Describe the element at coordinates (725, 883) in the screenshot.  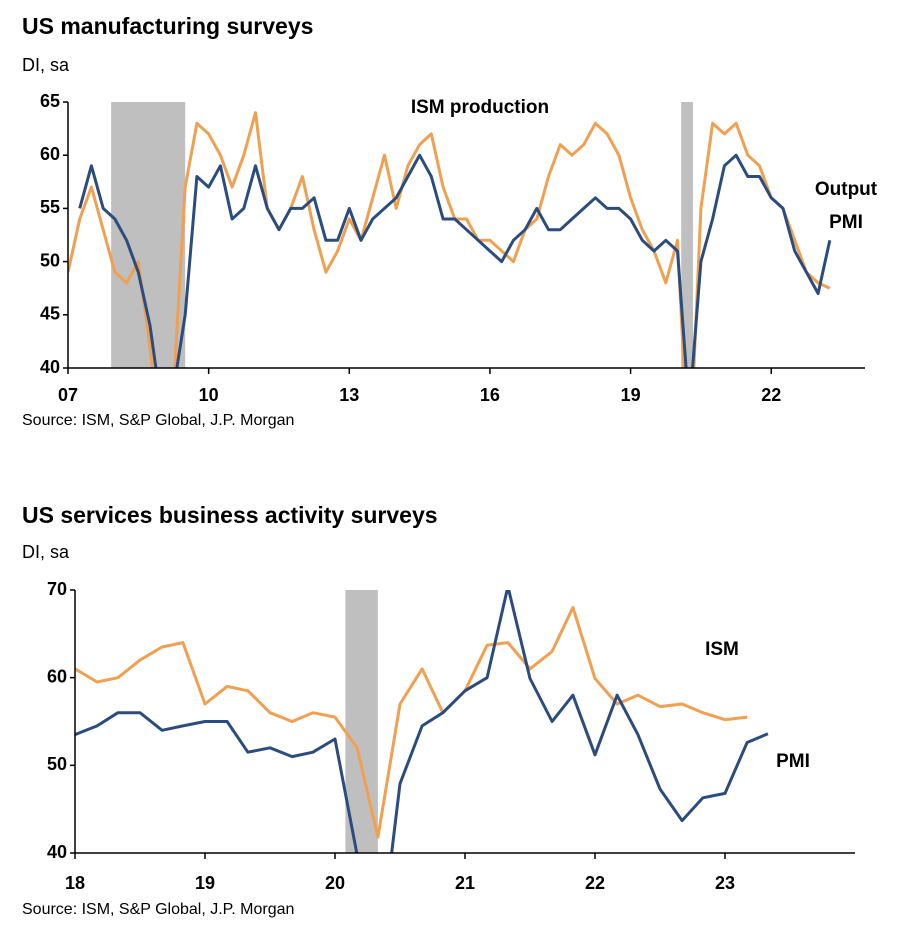
I see `x-tick-label: 23` at that location.